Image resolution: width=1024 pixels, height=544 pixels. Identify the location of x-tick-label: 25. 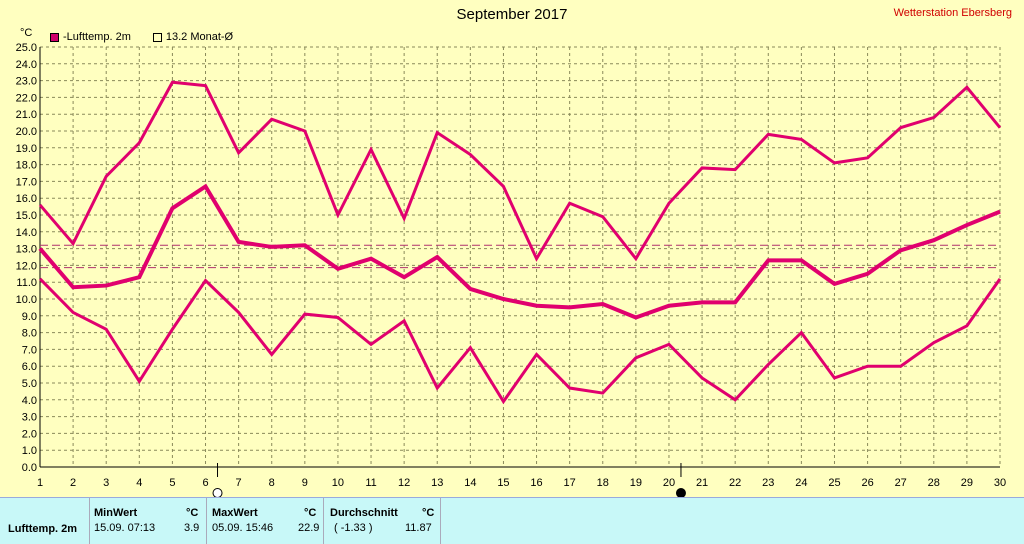
(834, 483).